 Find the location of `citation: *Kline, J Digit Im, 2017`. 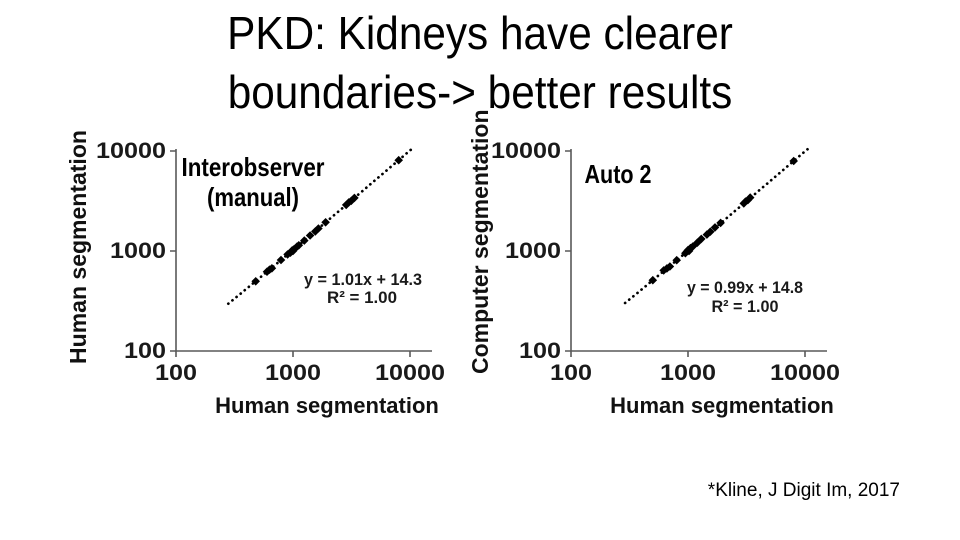

citation: *Kline, J Digit Im, 2017 is located at coordinates (803, 490).